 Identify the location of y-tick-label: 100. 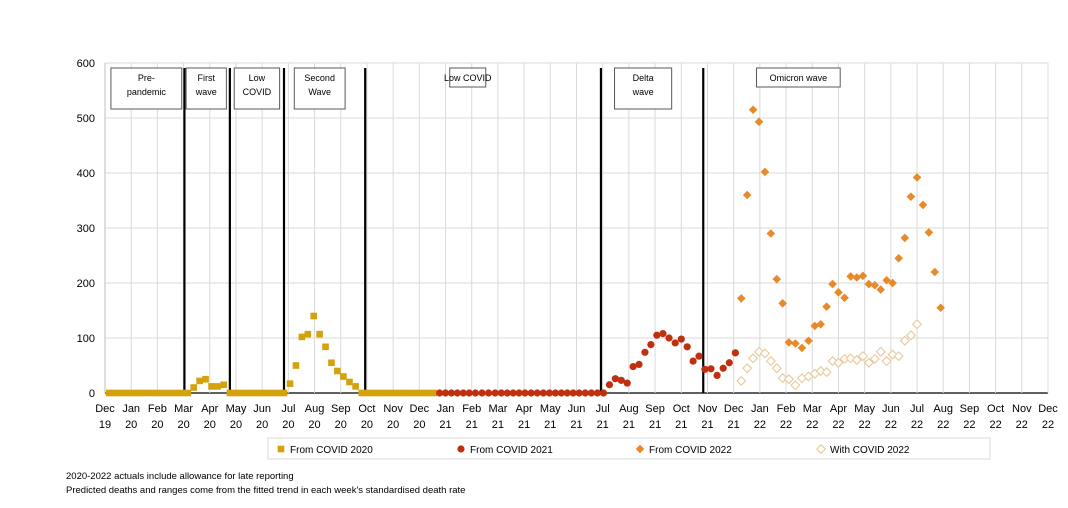
(86, 339).